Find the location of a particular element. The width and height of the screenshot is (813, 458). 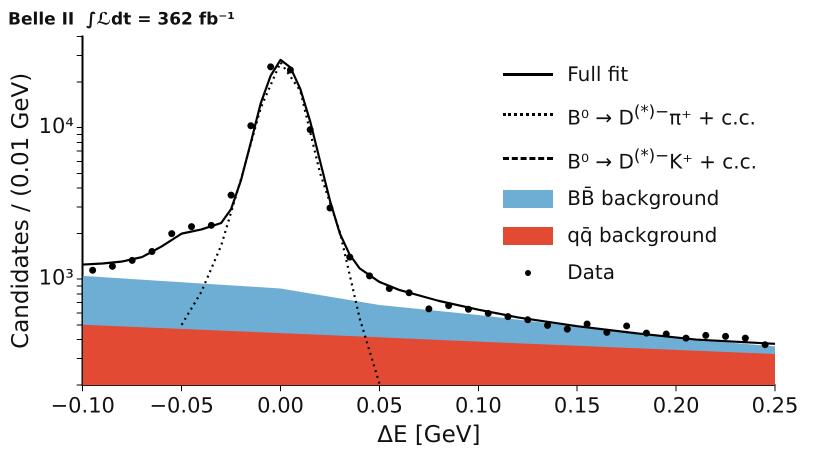

x-tick-label: −0.05 is located at coordinates (181, 405).